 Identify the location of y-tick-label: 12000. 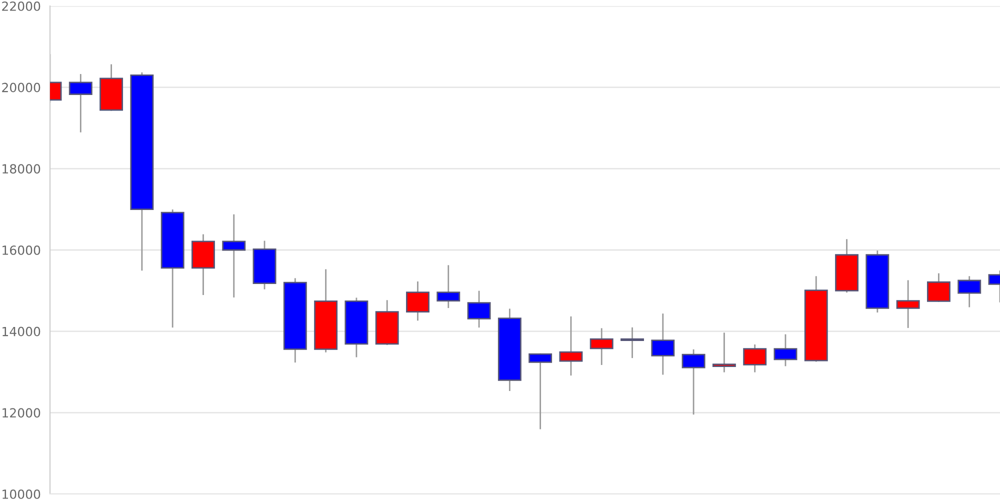
(21, 413).